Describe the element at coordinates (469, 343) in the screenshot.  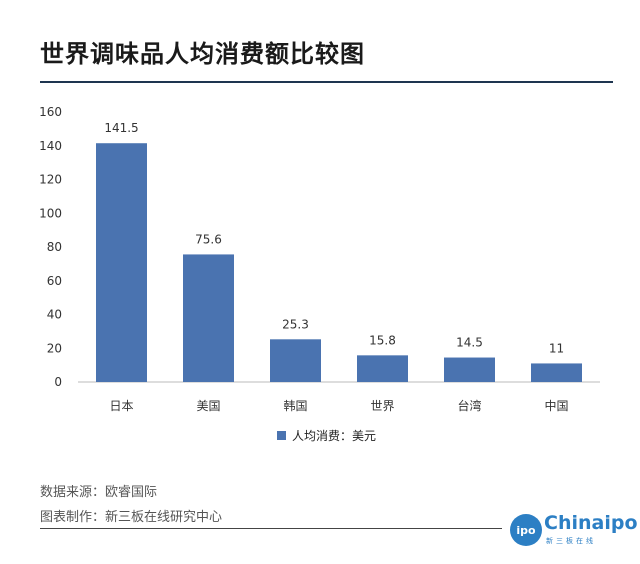
I see `data-label: 14.5` at that location.